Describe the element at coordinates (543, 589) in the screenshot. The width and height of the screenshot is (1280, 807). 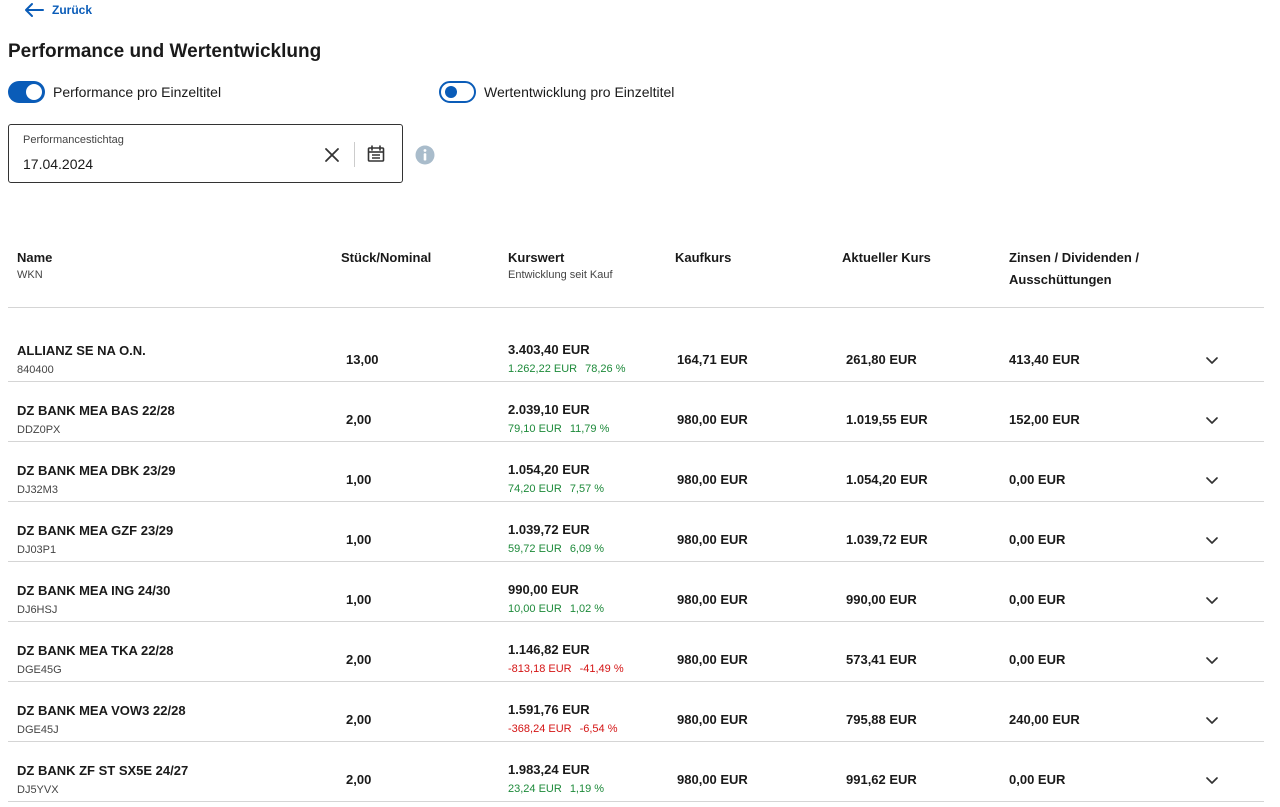
I see `kurswert-value: 990,00 EUR` at that location.